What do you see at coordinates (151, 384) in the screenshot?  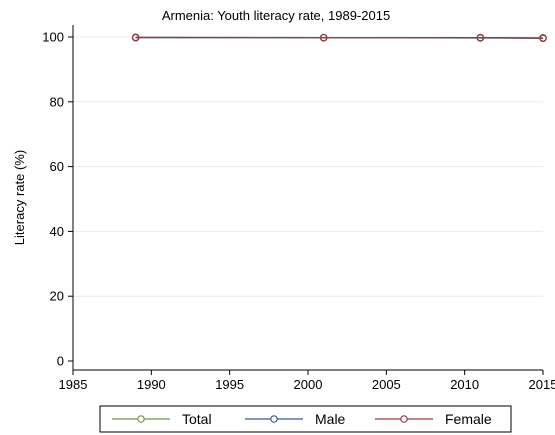 I see `x-tick-label-1990: 1990` at bounding box center [151, 384].